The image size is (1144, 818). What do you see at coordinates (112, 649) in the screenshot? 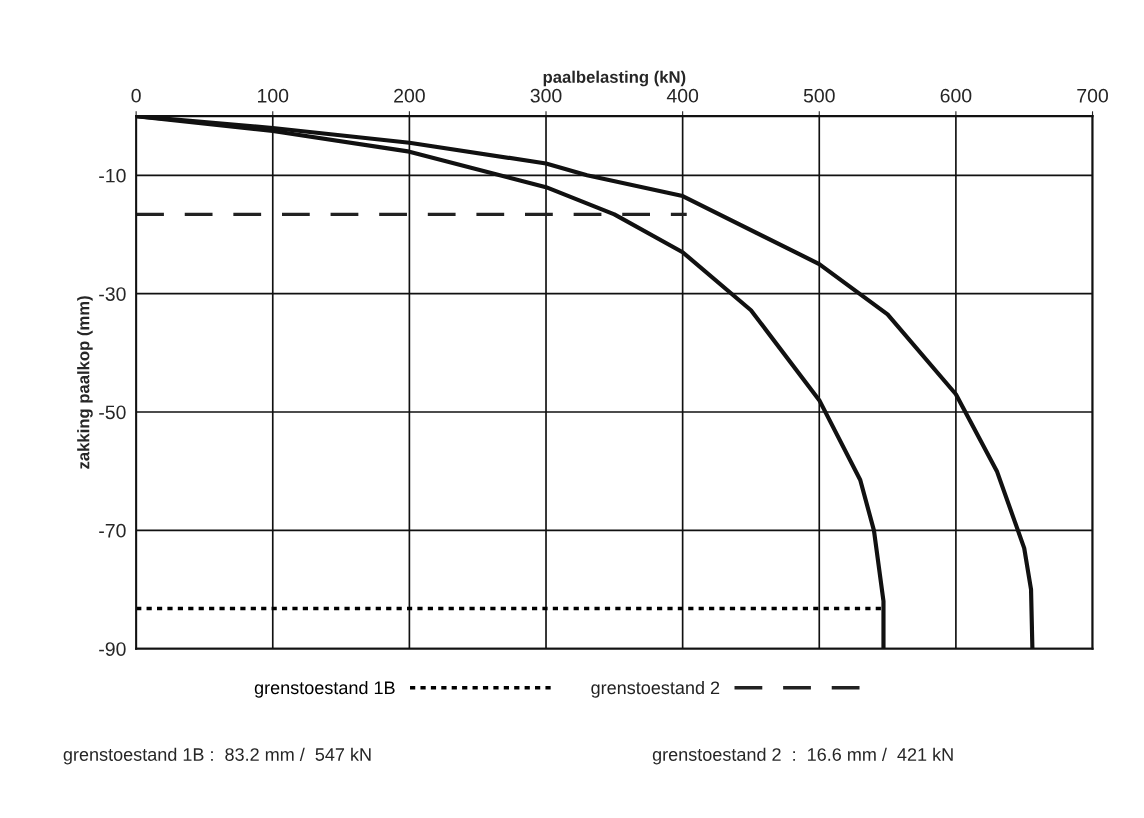
I see `y-tick-label: -90` at bounding box center [112, 649].